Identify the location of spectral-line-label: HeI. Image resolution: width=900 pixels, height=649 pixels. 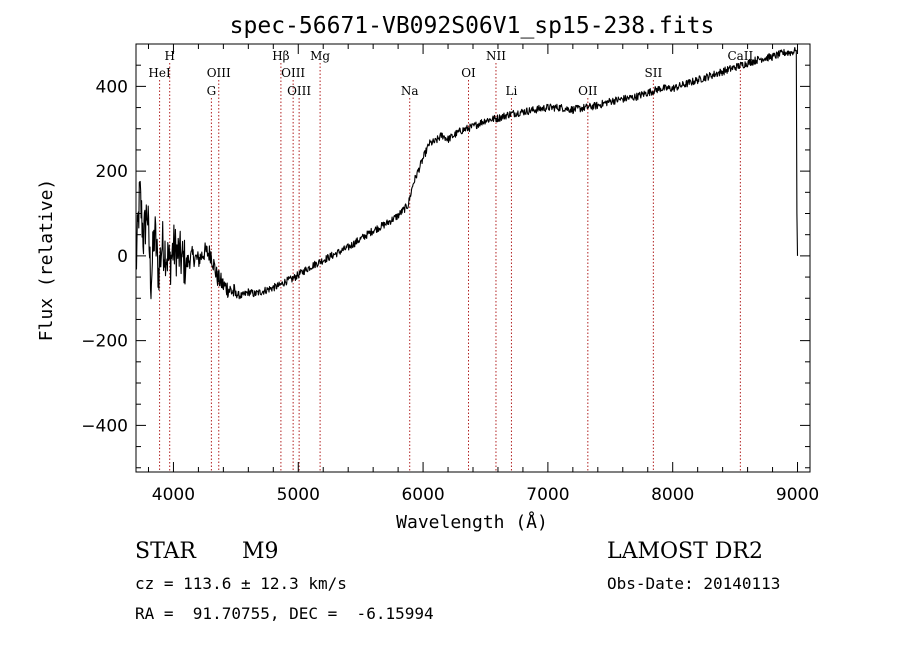
(159, 73).